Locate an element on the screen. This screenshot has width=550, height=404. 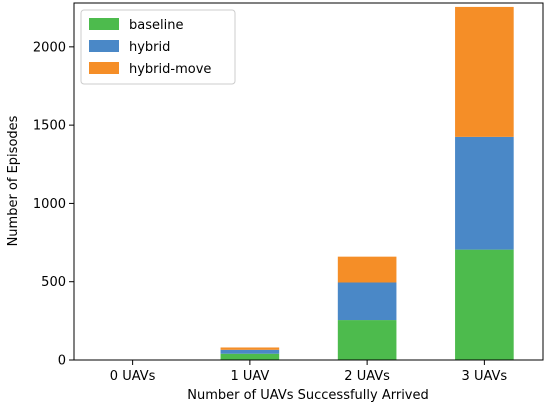
legend-label-hybrid: hybrid is located at coordinates (149, 47).